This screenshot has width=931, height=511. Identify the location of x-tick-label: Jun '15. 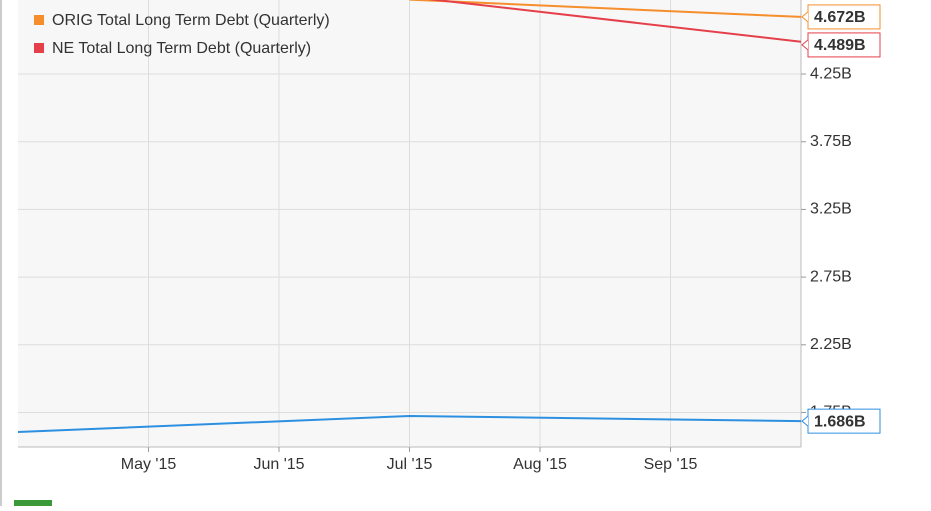
(278, 464).